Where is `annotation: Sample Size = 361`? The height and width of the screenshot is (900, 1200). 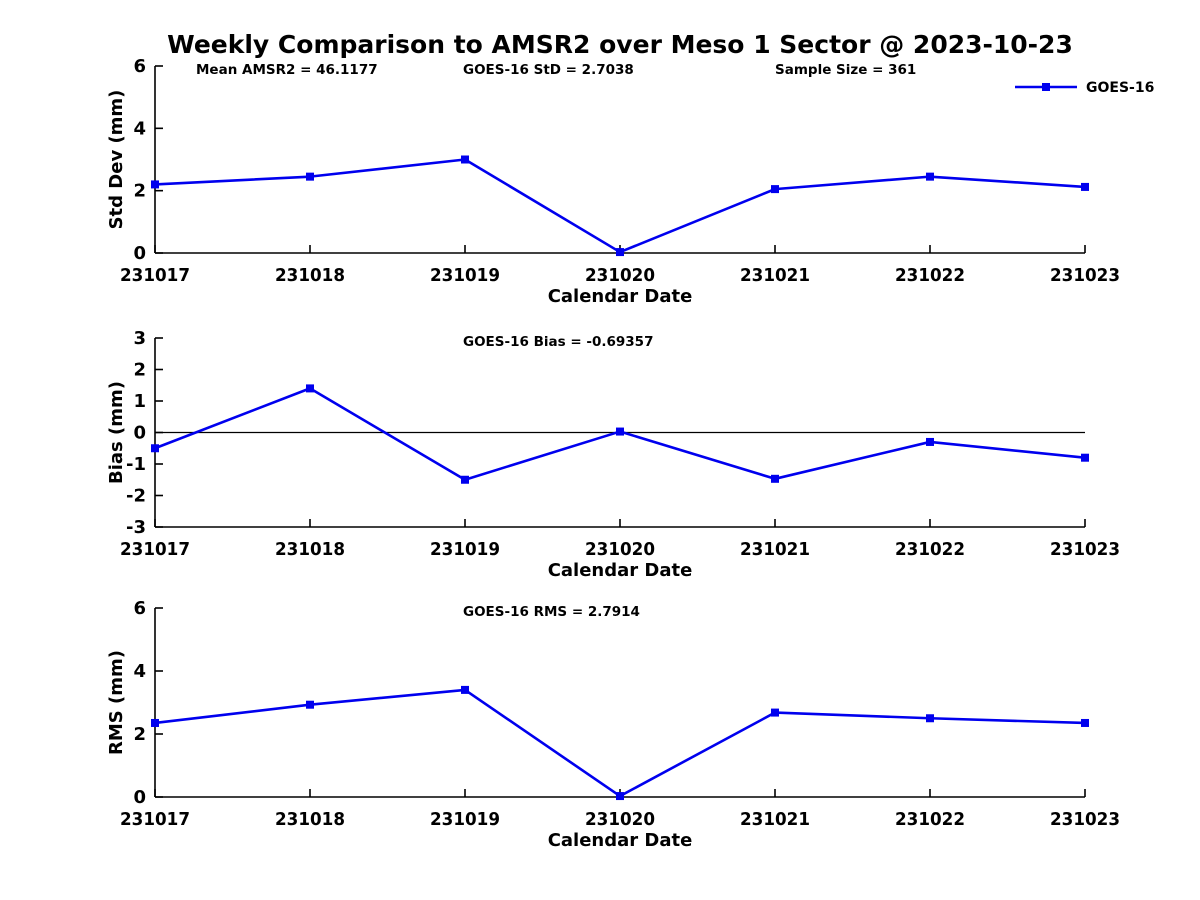
annotation: Sample Size = 361 is located at coordinates (845, 70).